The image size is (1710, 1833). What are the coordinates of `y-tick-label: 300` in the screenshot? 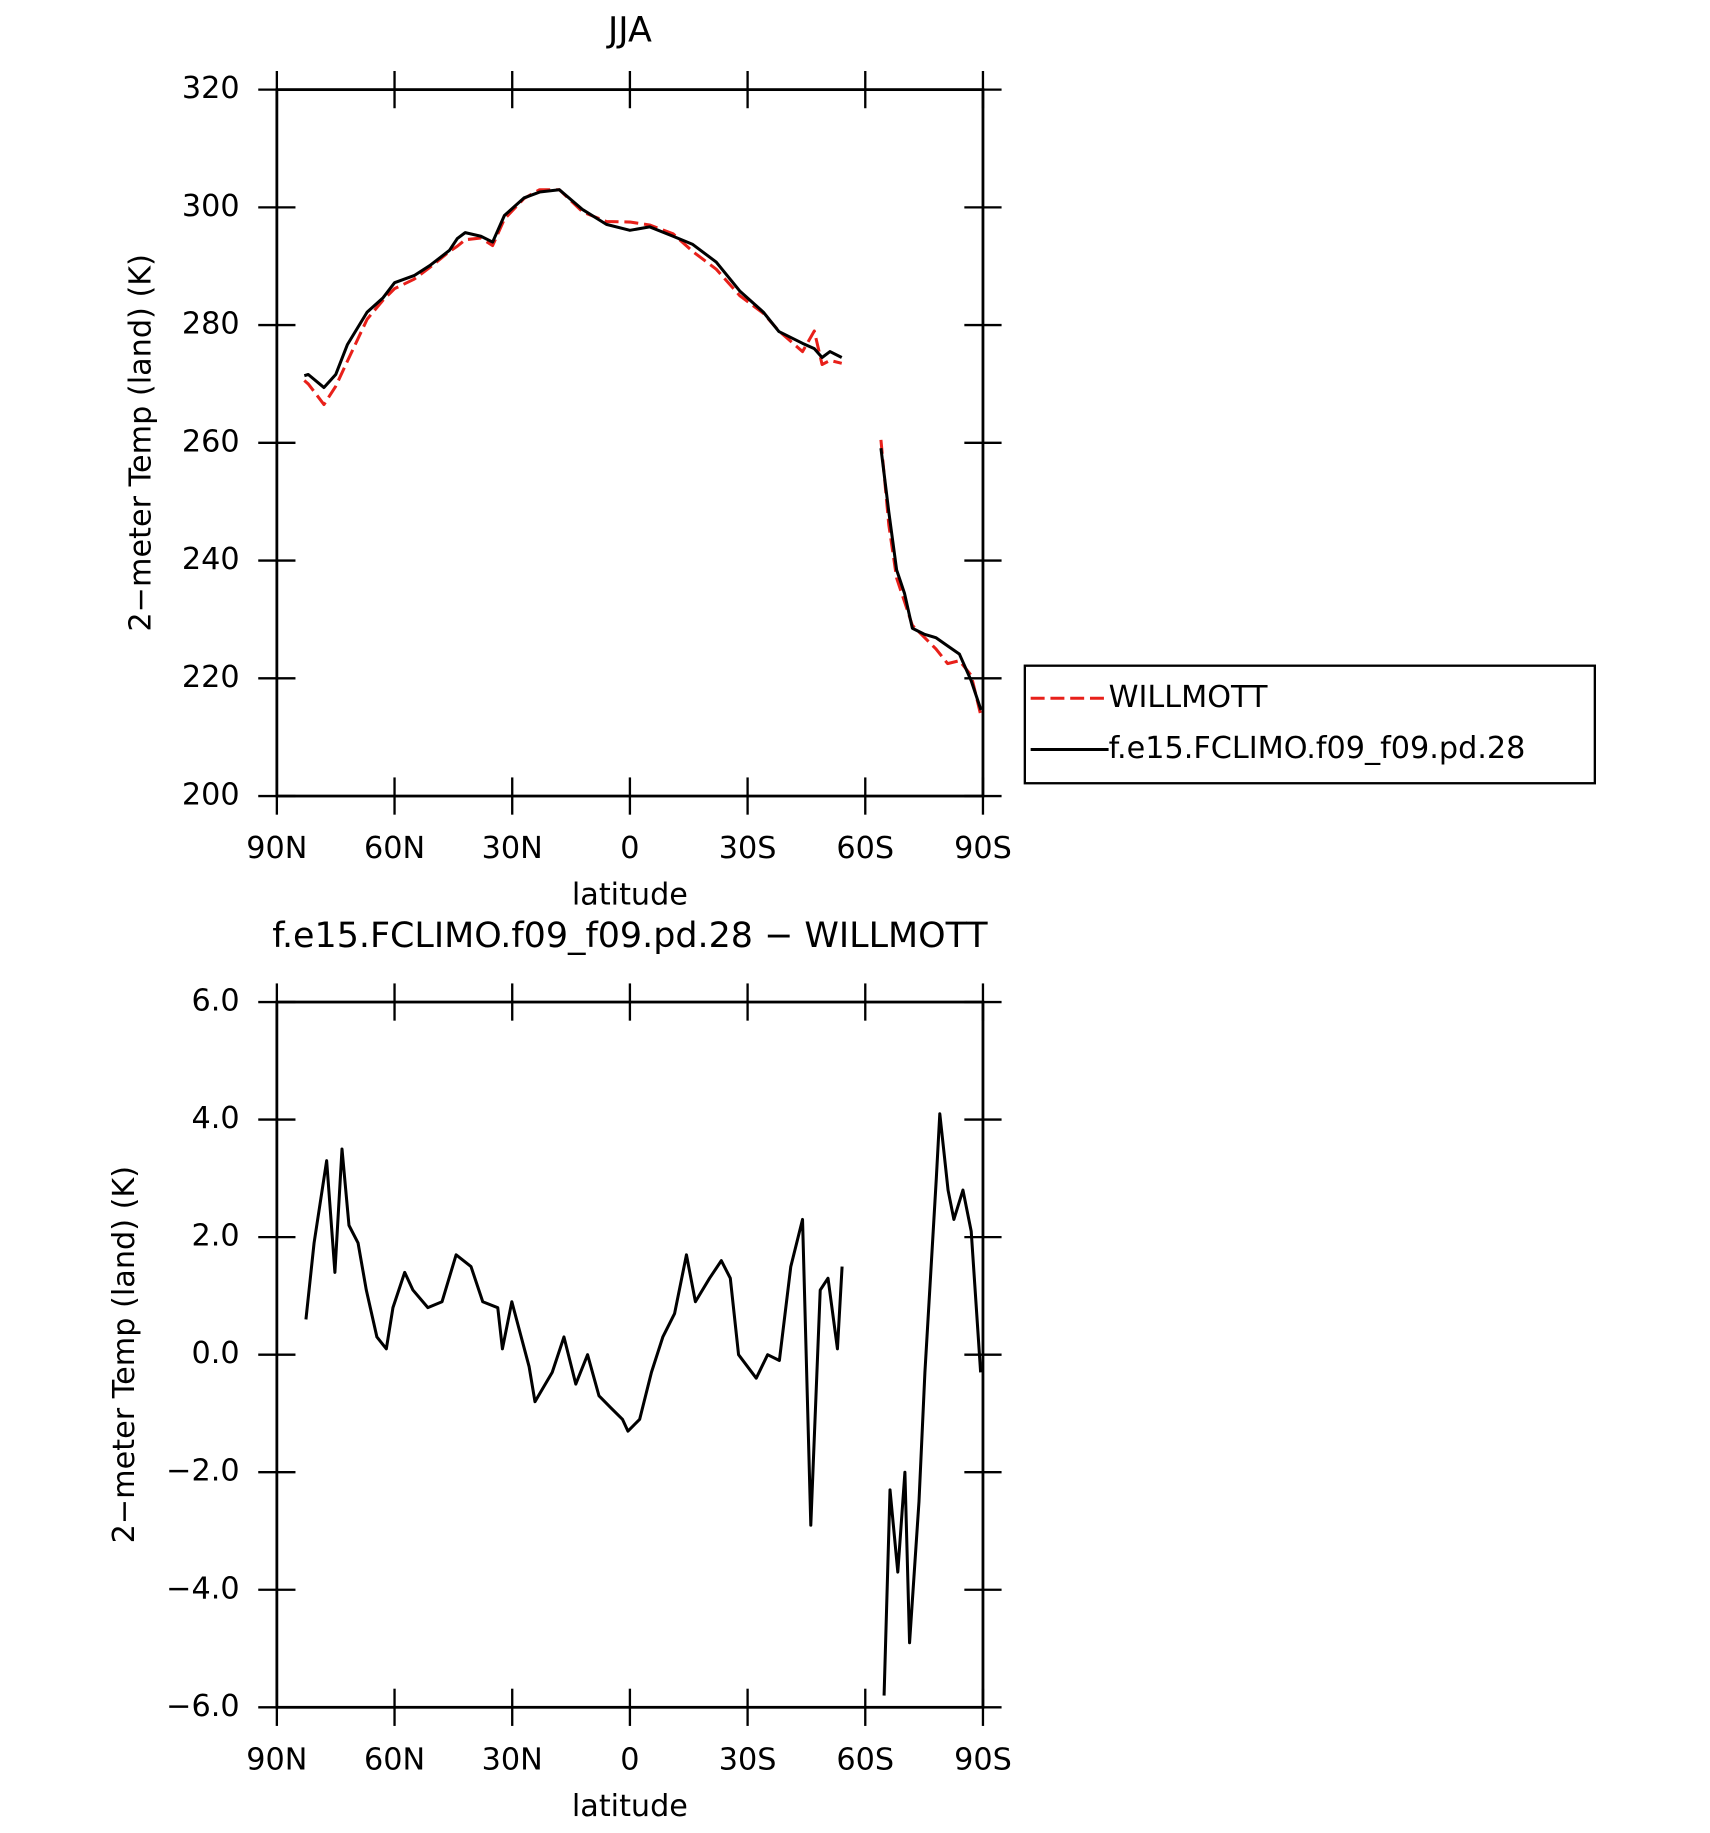 It's located at (211, 206).